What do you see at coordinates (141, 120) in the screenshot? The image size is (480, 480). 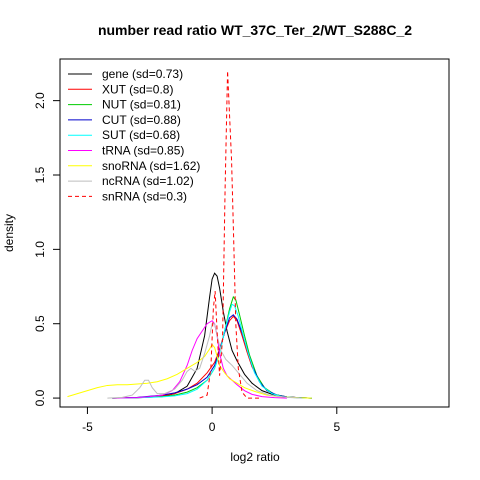 I see `legend-label-3: CUT (sd=0.88)` at bounding box center [141, 120].